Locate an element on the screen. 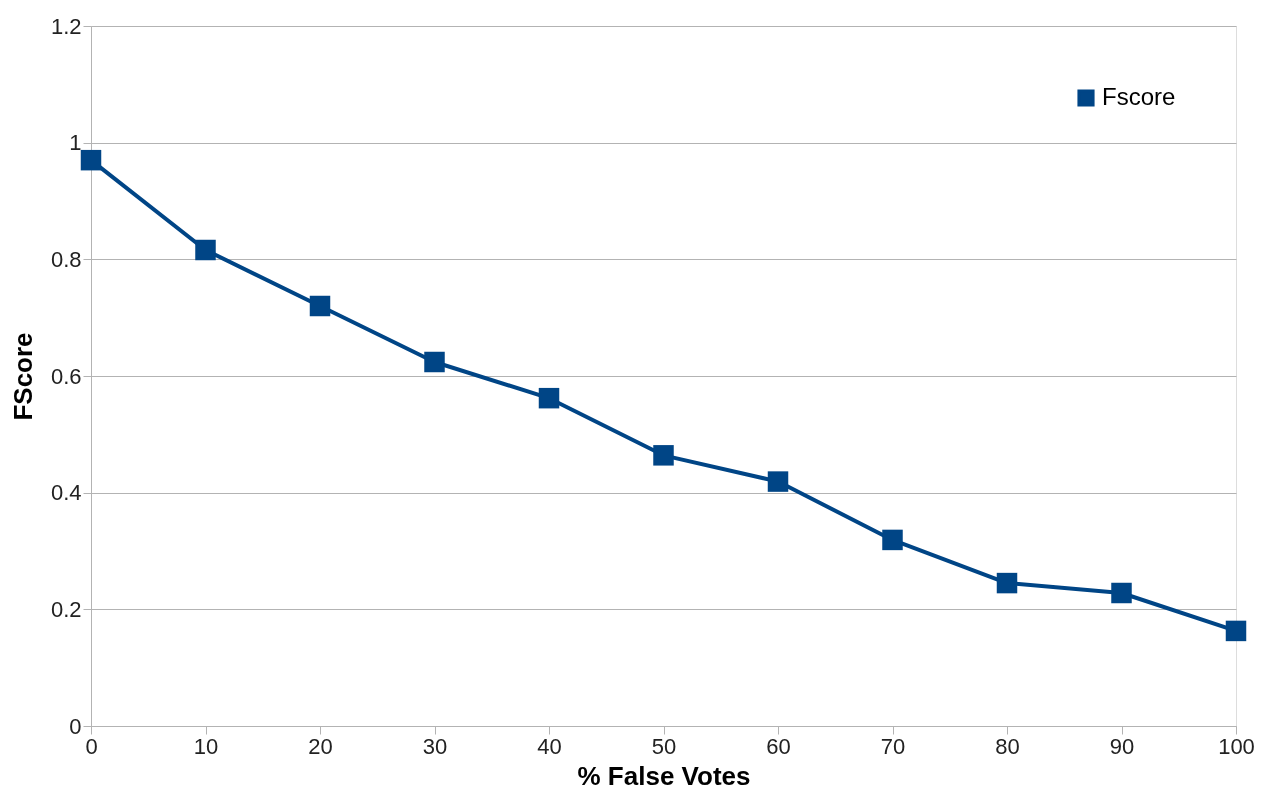 The height and width of the screenshot is (794, 1280). x-tick-label: 40 is located at coordinates (549, 746).